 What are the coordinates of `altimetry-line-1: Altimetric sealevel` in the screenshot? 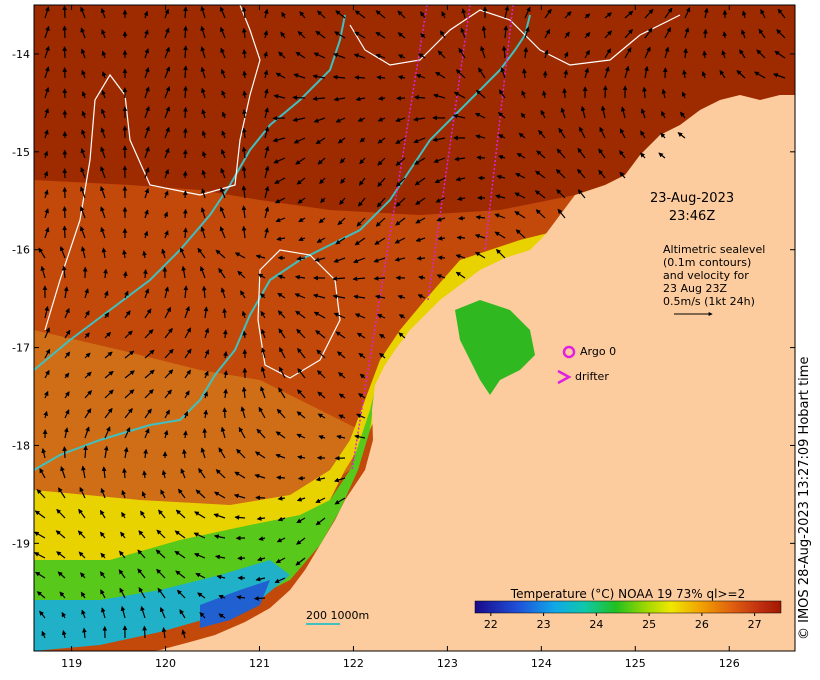 It's located at (714, 249).